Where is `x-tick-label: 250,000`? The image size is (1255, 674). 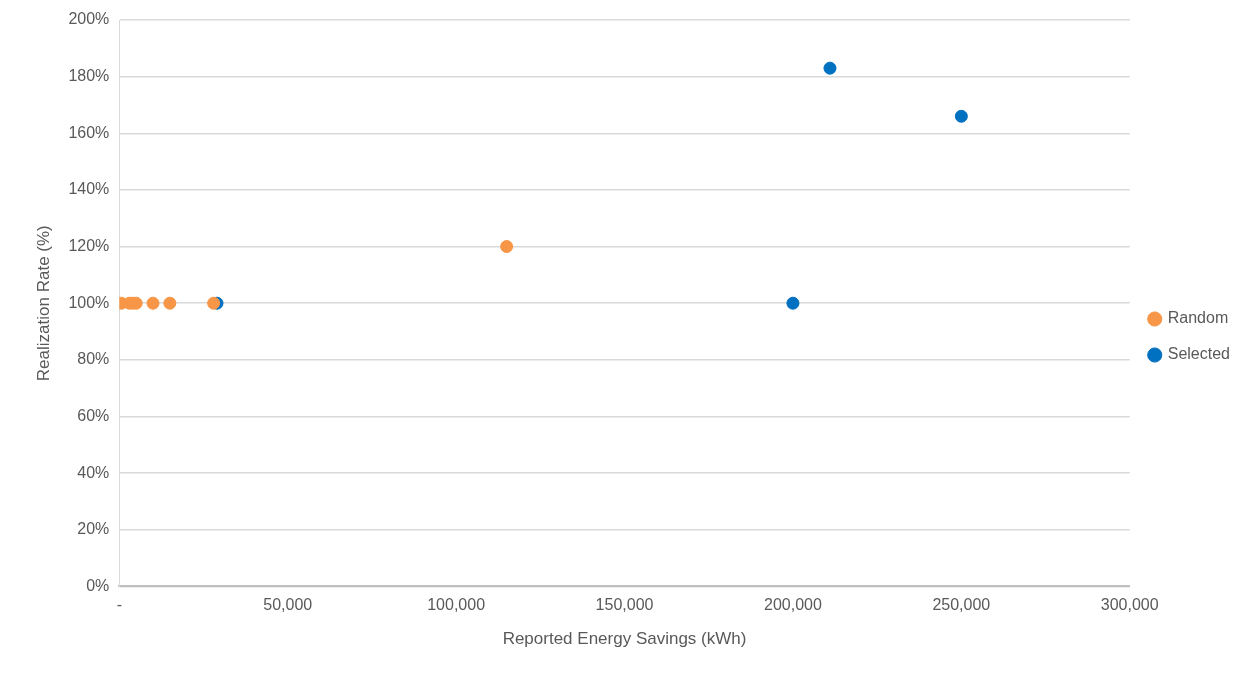 x-tick-label: 250,000 is located at coordinates (961, 605).